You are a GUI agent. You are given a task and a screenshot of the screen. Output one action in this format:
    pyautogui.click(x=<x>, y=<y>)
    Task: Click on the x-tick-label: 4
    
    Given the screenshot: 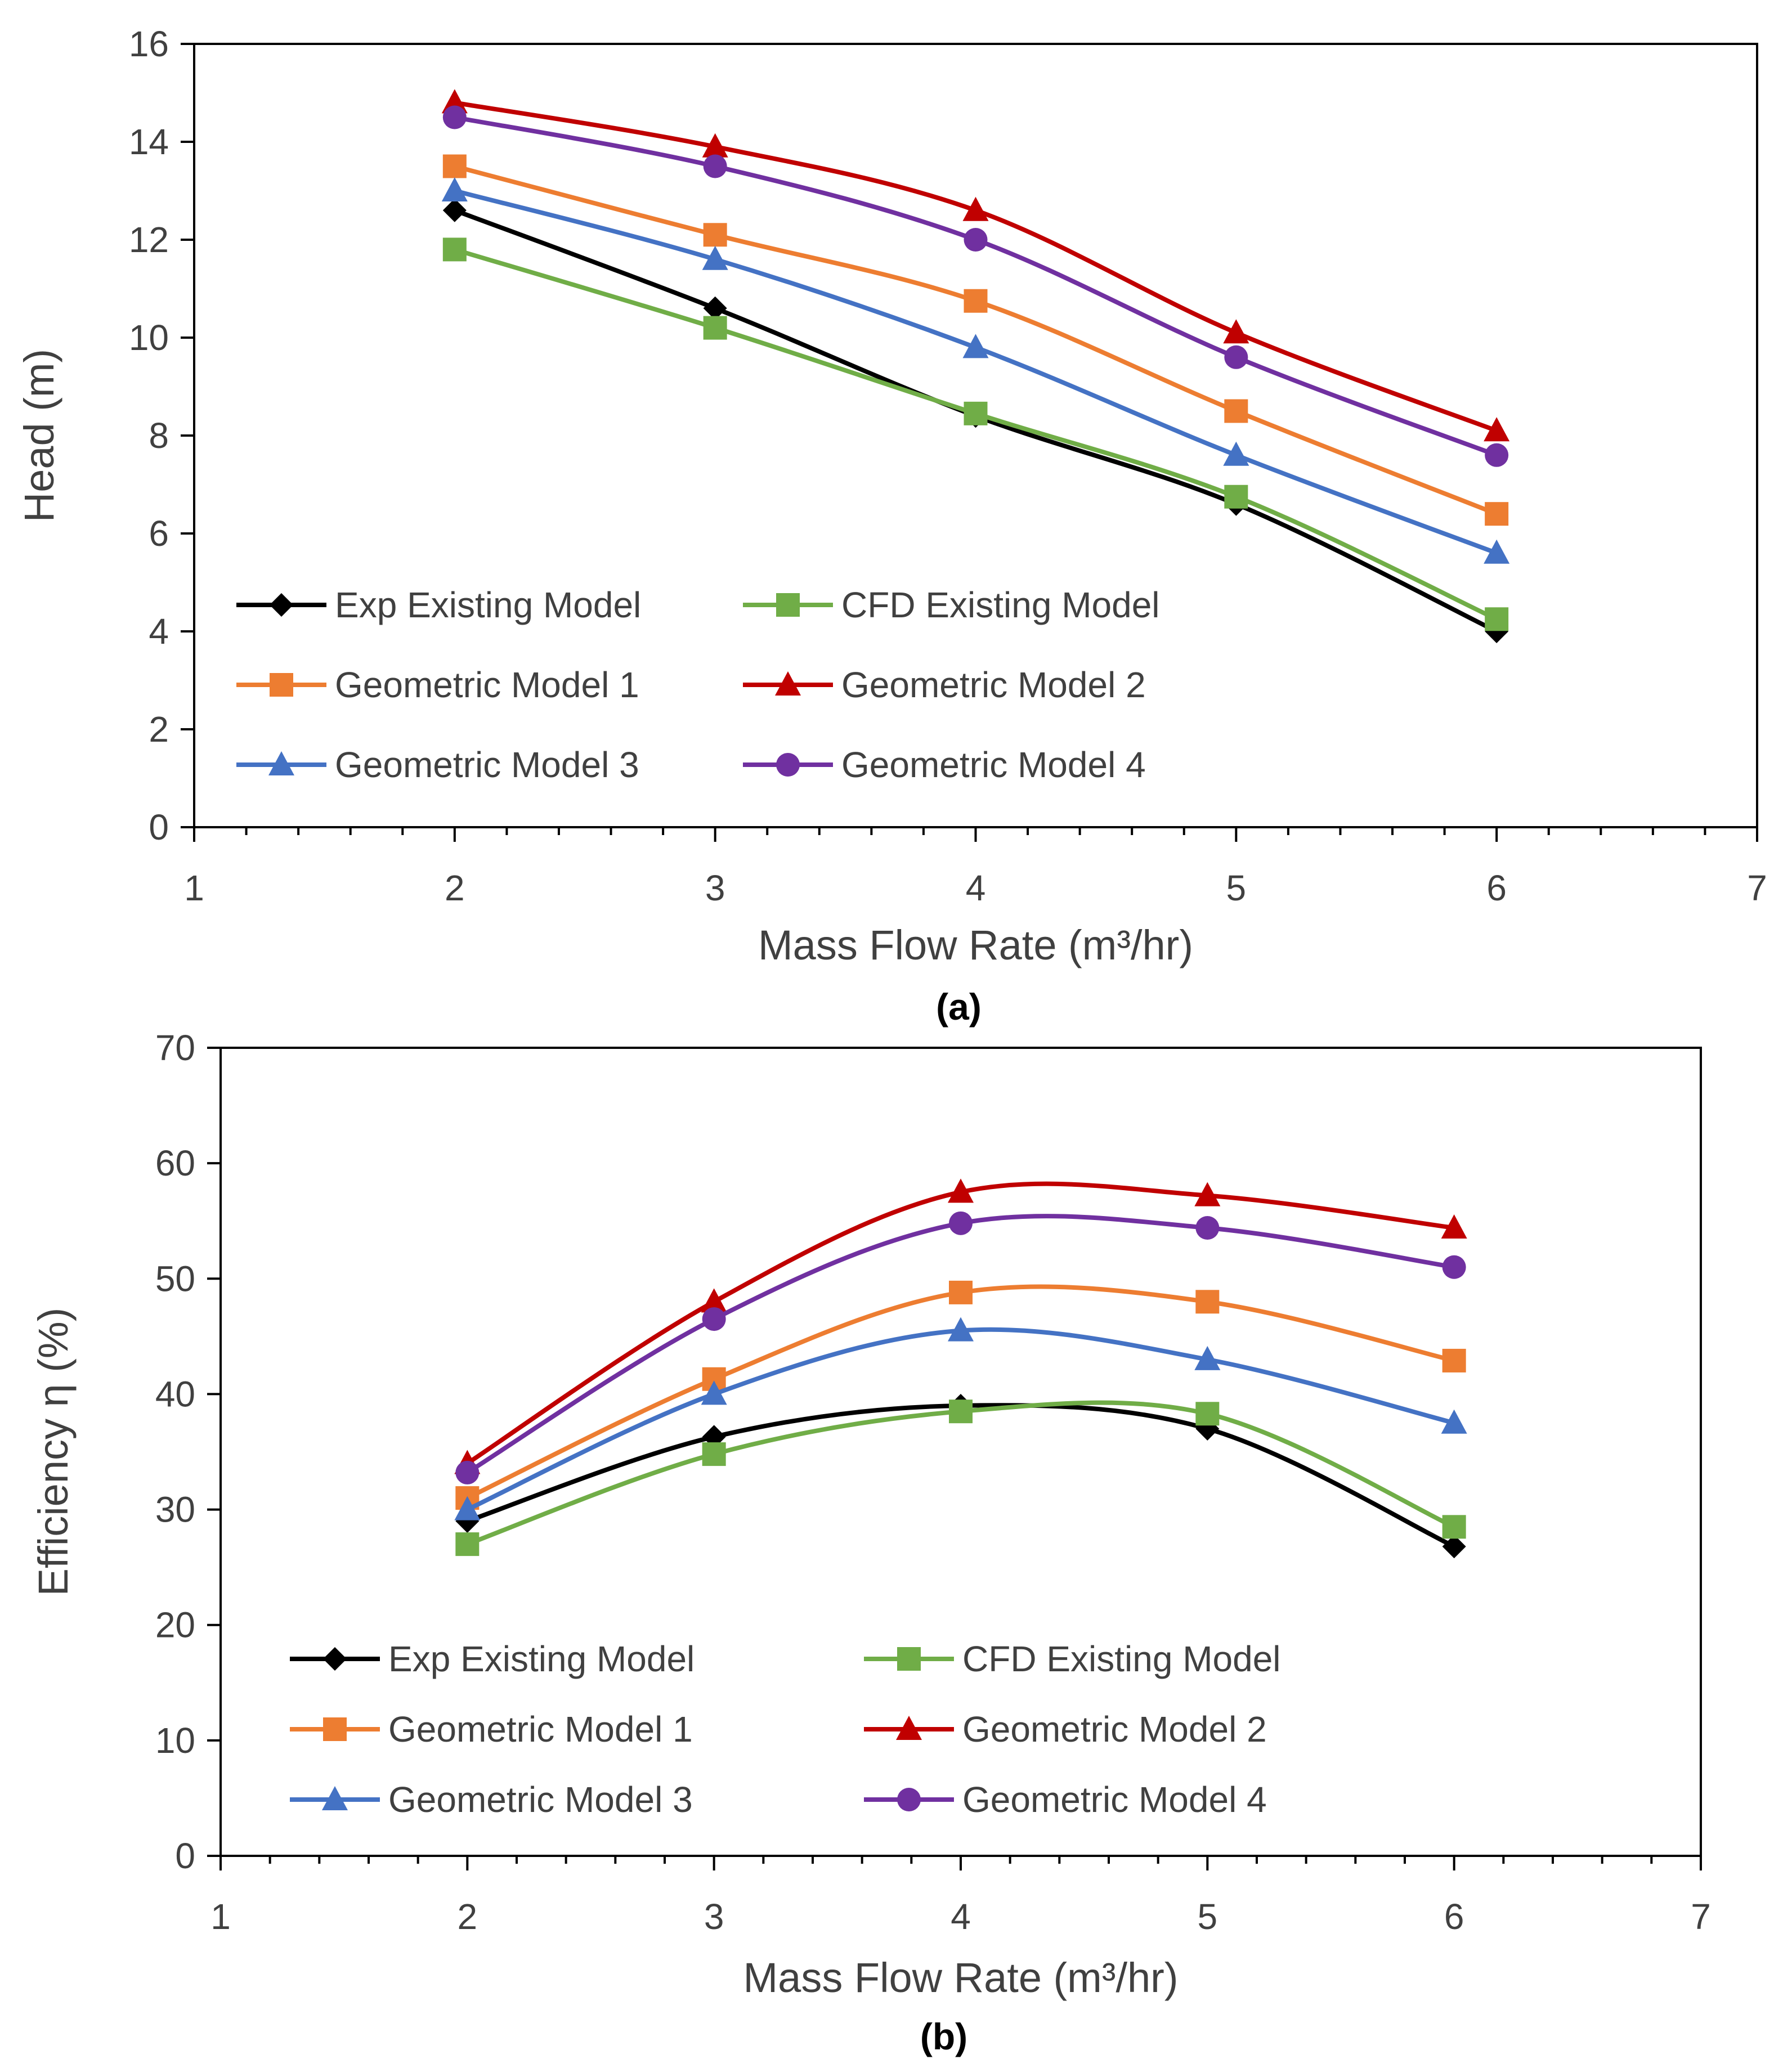 What is the action you would take?
    pyautogui.click(x=961, y=1916)
    